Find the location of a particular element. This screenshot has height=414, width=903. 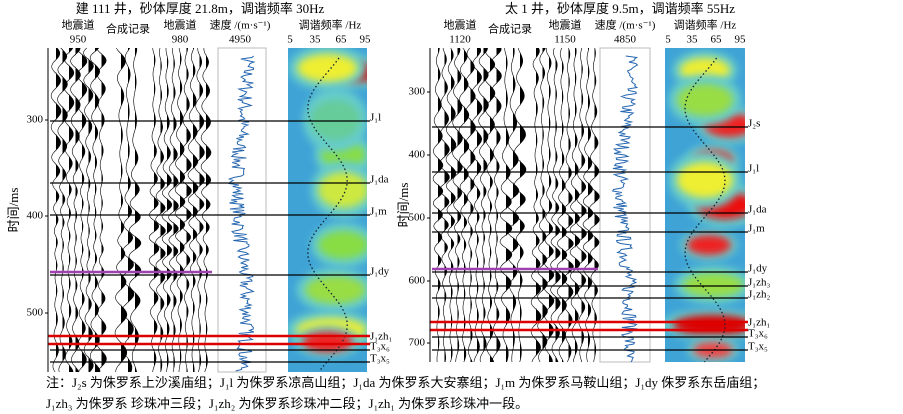

y-tick-label: 600 is located at coordinates (417, 281).